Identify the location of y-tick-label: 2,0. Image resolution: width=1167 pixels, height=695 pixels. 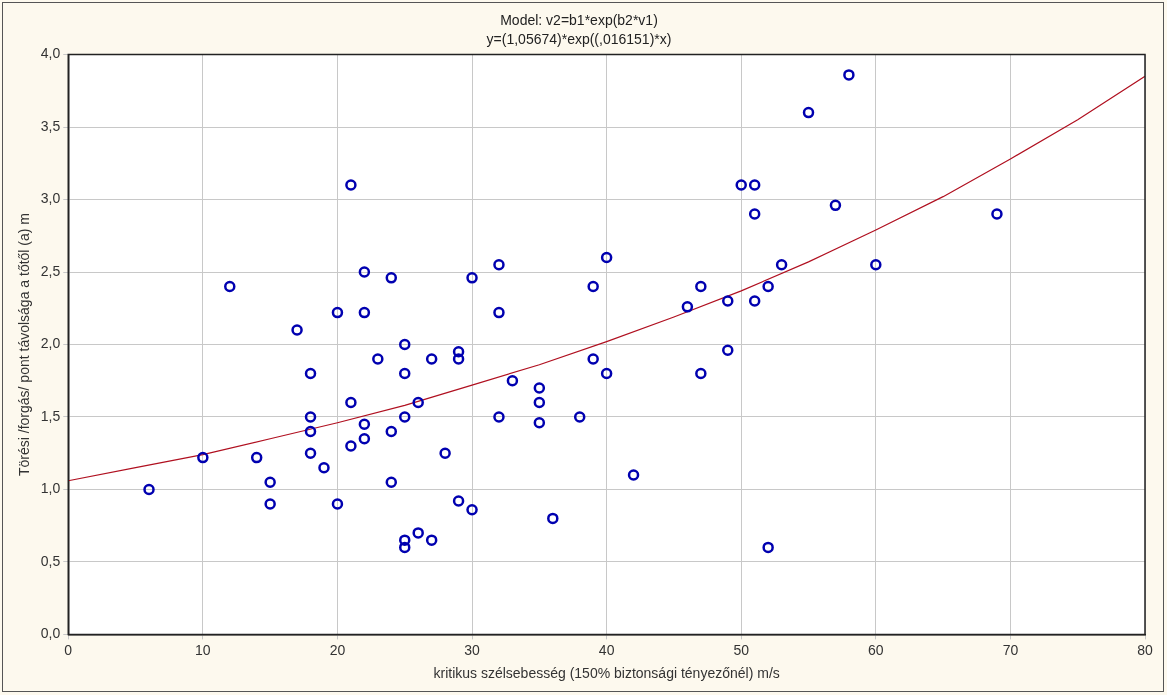
(50, 343).